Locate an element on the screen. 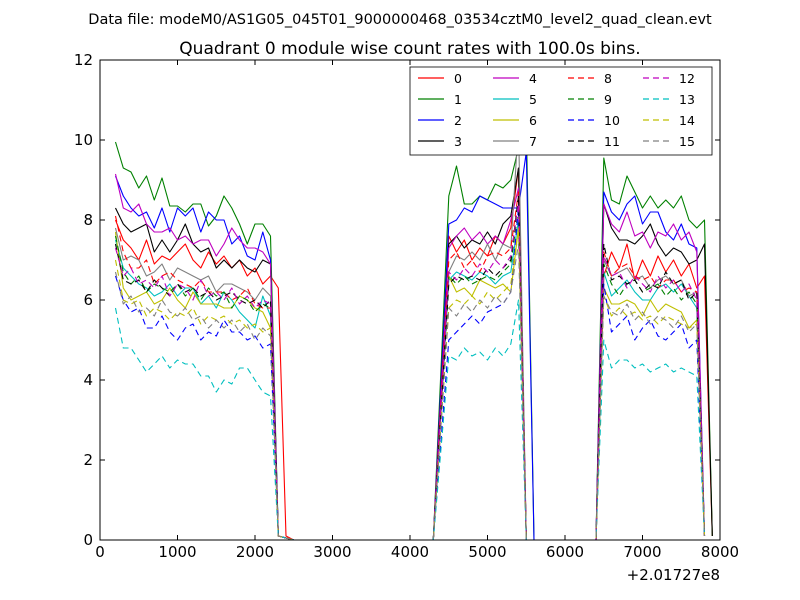 The image size is (800, 600). legend-label-7: 7 is located at coordinates (533, 141).